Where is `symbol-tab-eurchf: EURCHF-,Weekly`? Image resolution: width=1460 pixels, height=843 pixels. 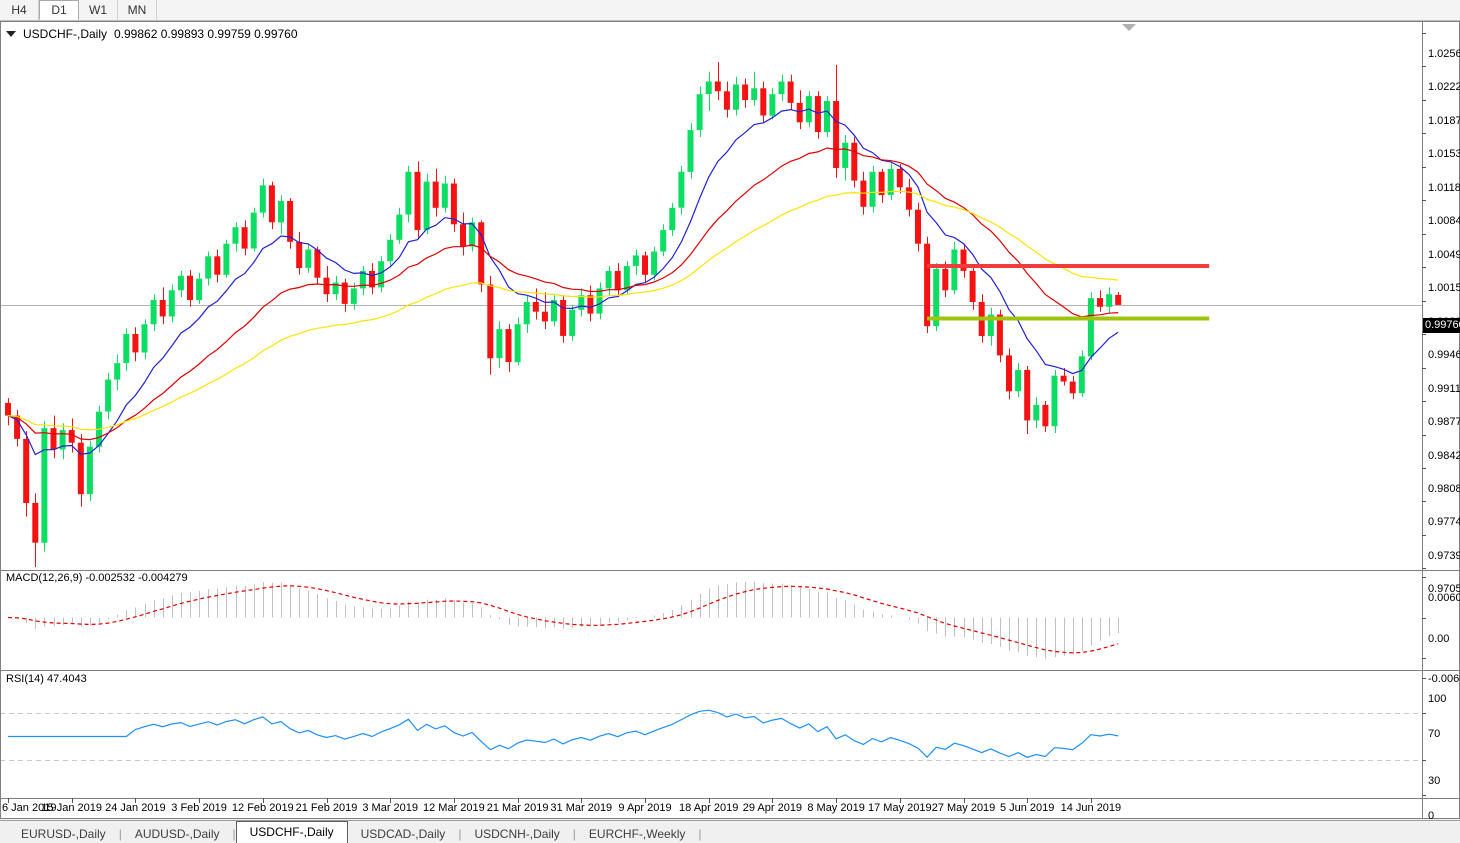
symbol-tab-eurchf: EURCHF-,Weekly is located at coordinates (637, 834).